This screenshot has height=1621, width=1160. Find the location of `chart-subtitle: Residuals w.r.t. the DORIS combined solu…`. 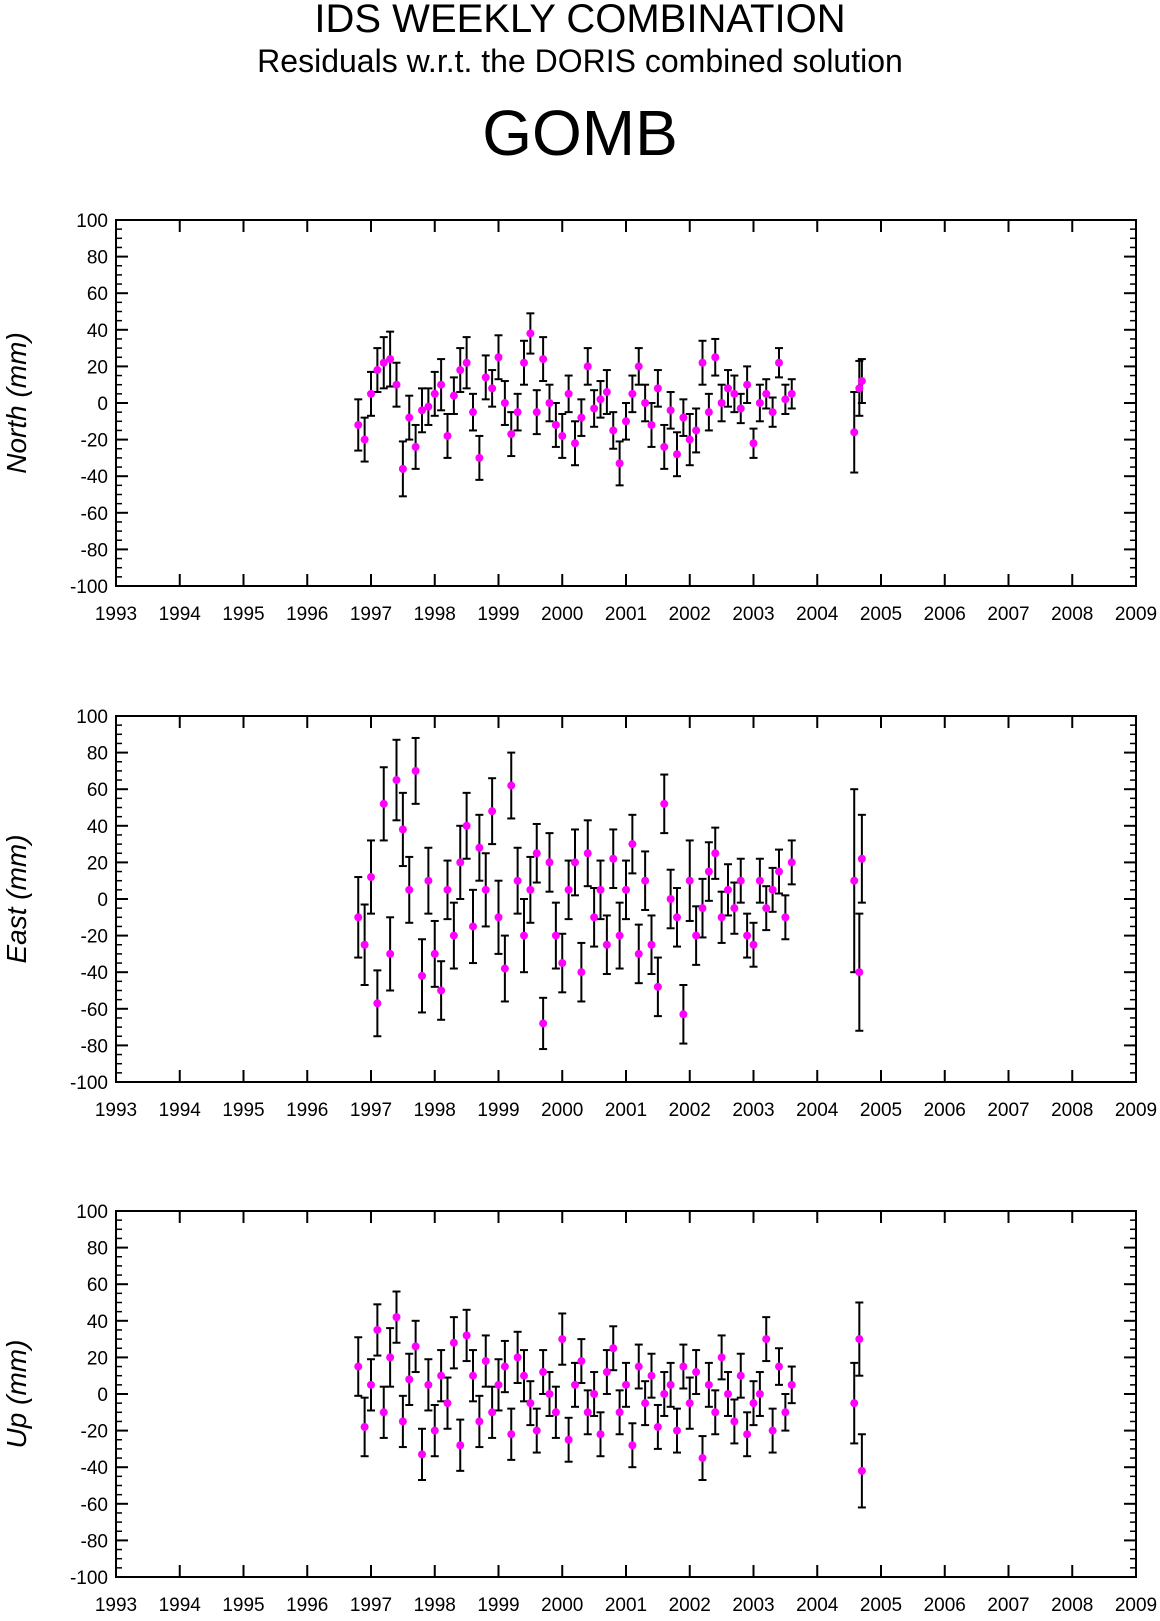

chart-subtitle: Residuals w.r.t. the DORIS combined solu… is located at coordinates (580, 61).